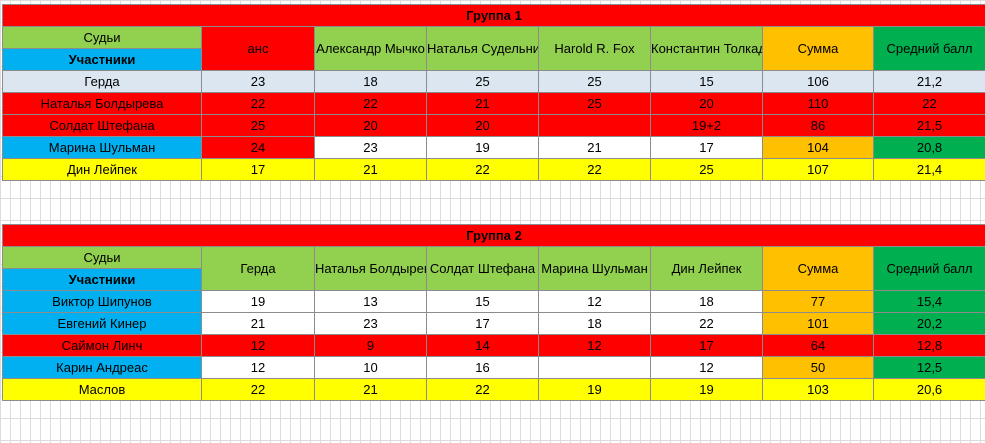 The width and height of the screenshot is (985, 443). Describe the element at coordinates (818, 48) in the screenshot. I see `group1-header-sum: Сумма` at that location.